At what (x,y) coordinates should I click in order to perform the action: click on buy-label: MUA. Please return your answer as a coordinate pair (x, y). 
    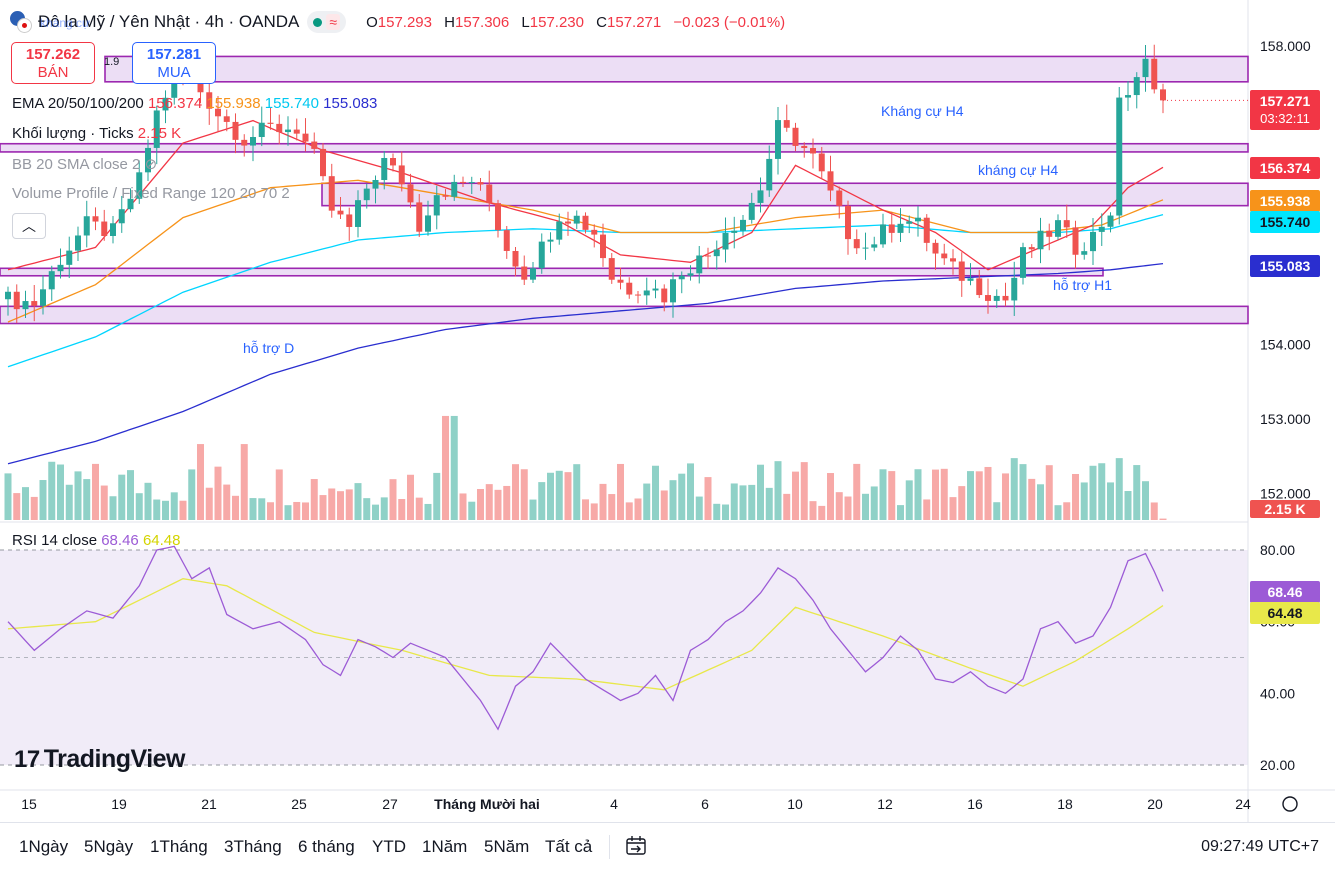
    Looking at the image, I should click on (174, 72).